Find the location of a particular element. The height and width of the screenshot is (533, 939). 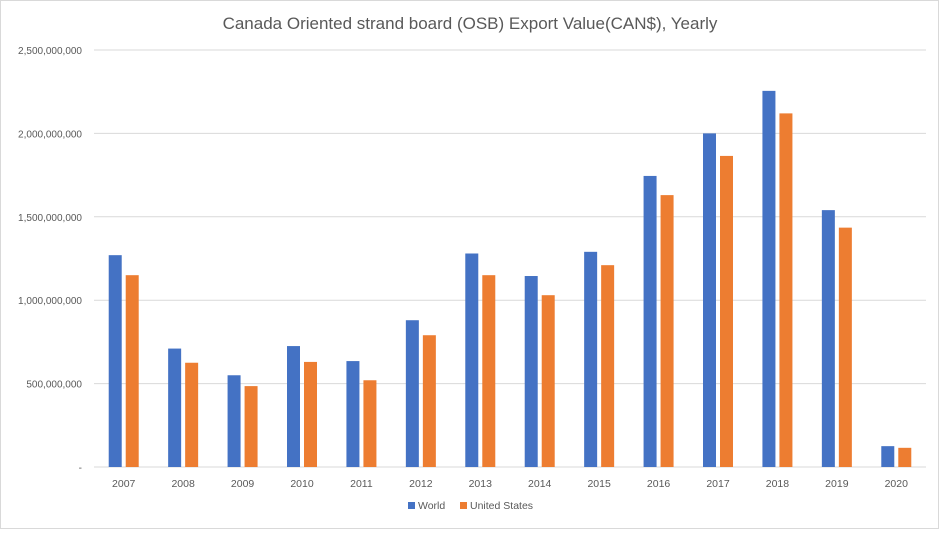

x-tick-label: 2017 is located at coordinates (718, 484).